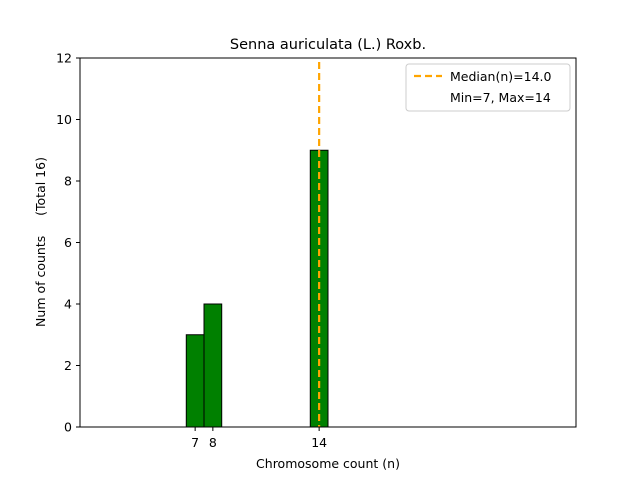 This screenshot has width=640, height=480. I want to click on y-axis-label: Num of counts (Total 16), so click(40, 242).